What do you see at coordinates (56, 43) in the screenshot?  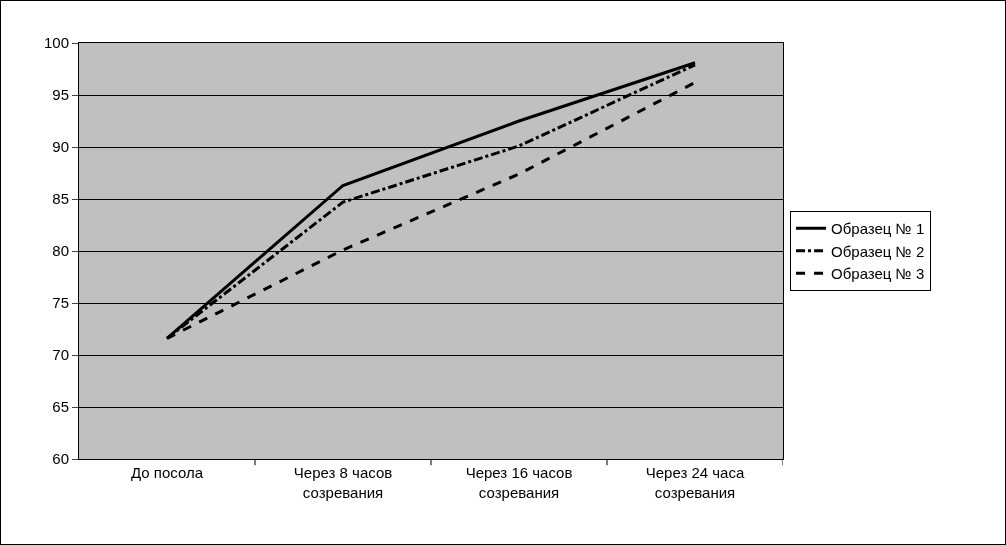 I see `y-tick-label: 100` at bounding box center [56, 43].